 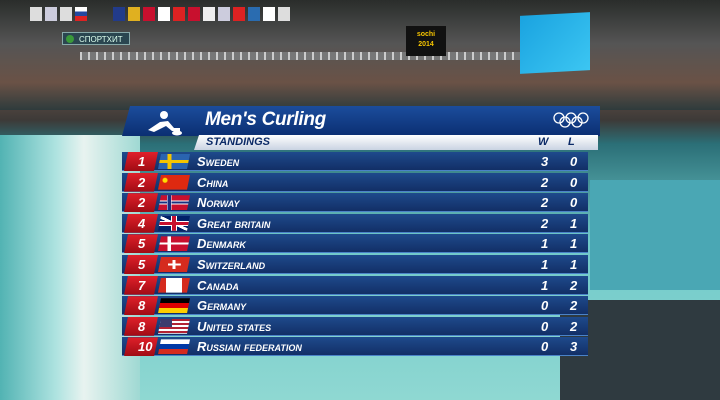 I want to click on standings-row: 4 Great Britain 2 1, so click(x=355, y=223).